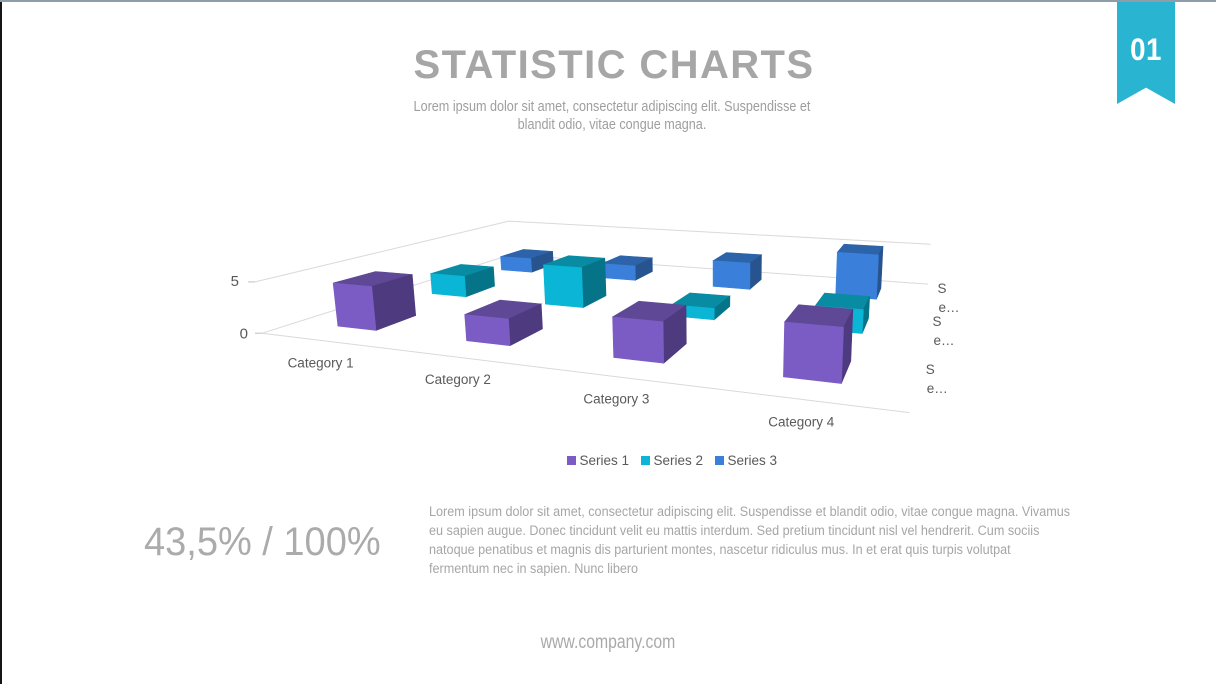 Image resolution: width=1216 pixels, height=684 pixels. I want to click on svg-text: Series 2, so click(679, 460).